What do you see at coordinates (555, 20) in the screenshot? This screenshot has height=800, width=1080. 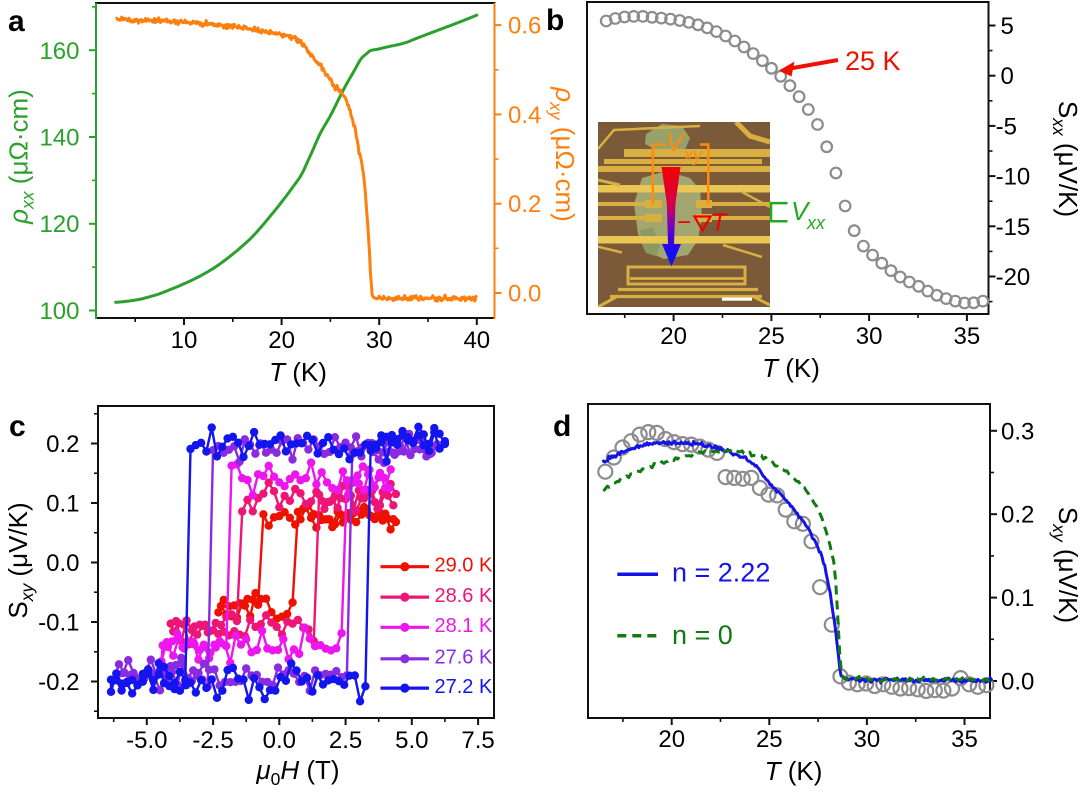 I see `svg-text: b` at bounding box center [555, 20].